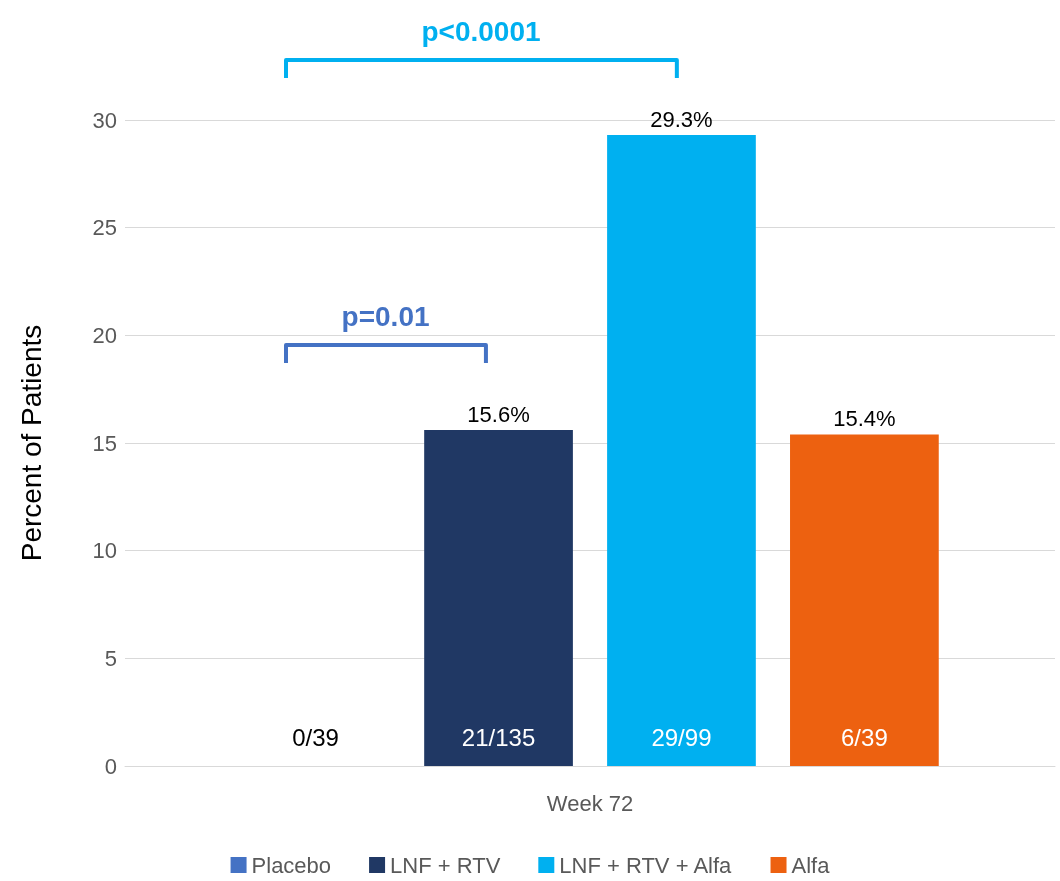 Image resolution: width=1060 pixels, height=881 pixels. Describe the element at coordinates (681, 738) in the screenshot. I see `annotation: 29/99` at that location.